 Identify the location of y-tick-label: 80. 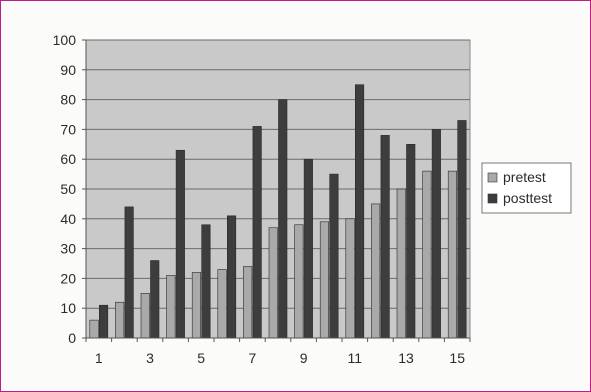
(68, 100).